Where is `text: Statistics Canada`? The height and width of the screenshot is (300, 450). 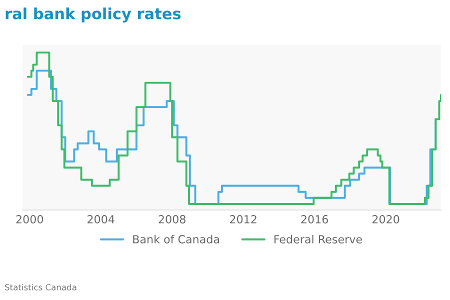
text: Statistics Canada is located at coordinates (40, 287).